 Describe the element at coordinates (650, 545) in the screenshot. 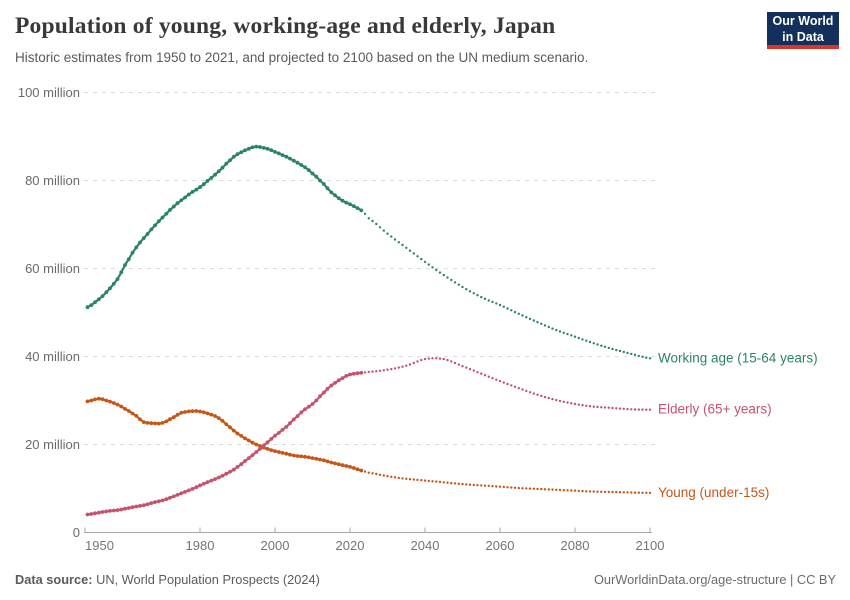

I see `x-axis-label: 2100` at that location.